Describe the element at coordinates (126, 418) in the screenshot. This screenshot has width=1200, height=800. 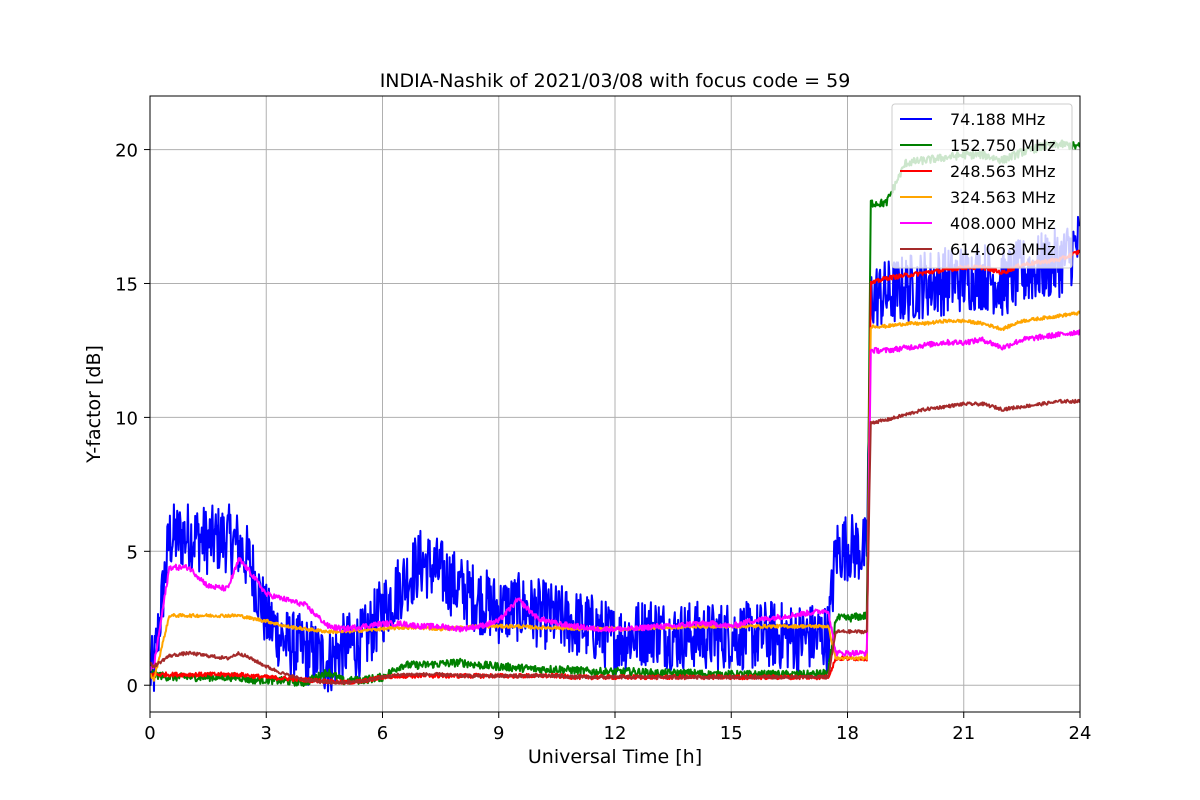
I see `y-tick-label: 10` at that location.